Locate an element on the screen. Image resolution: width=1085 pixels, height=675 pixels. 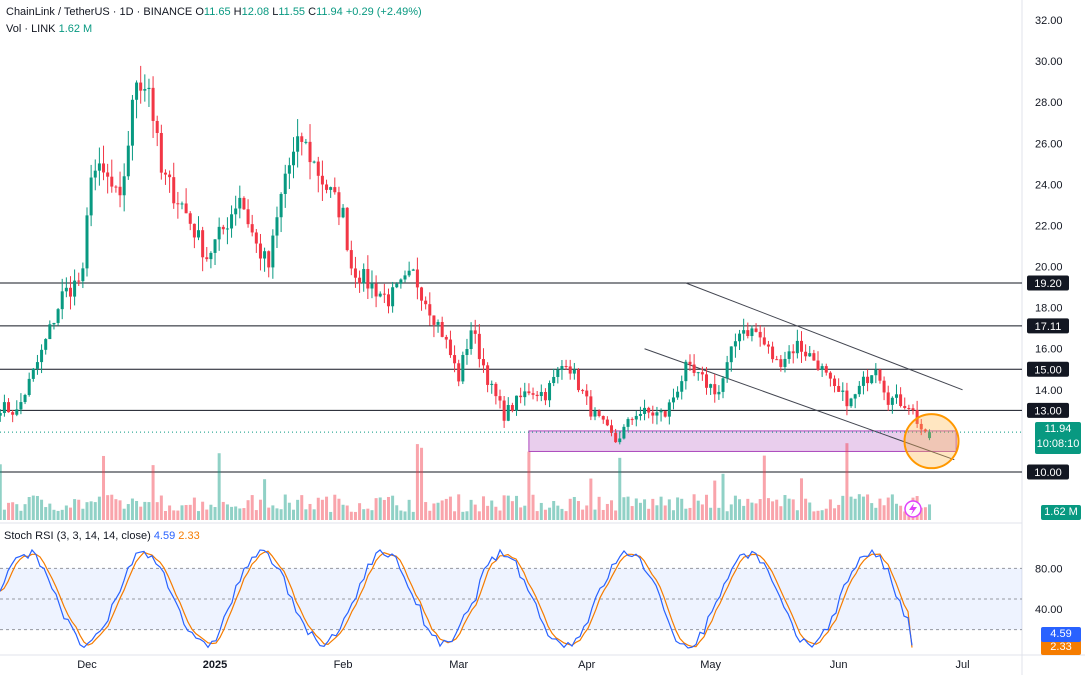
horizontal-level-label: 15.00 is located at coordinates (1048, 370).